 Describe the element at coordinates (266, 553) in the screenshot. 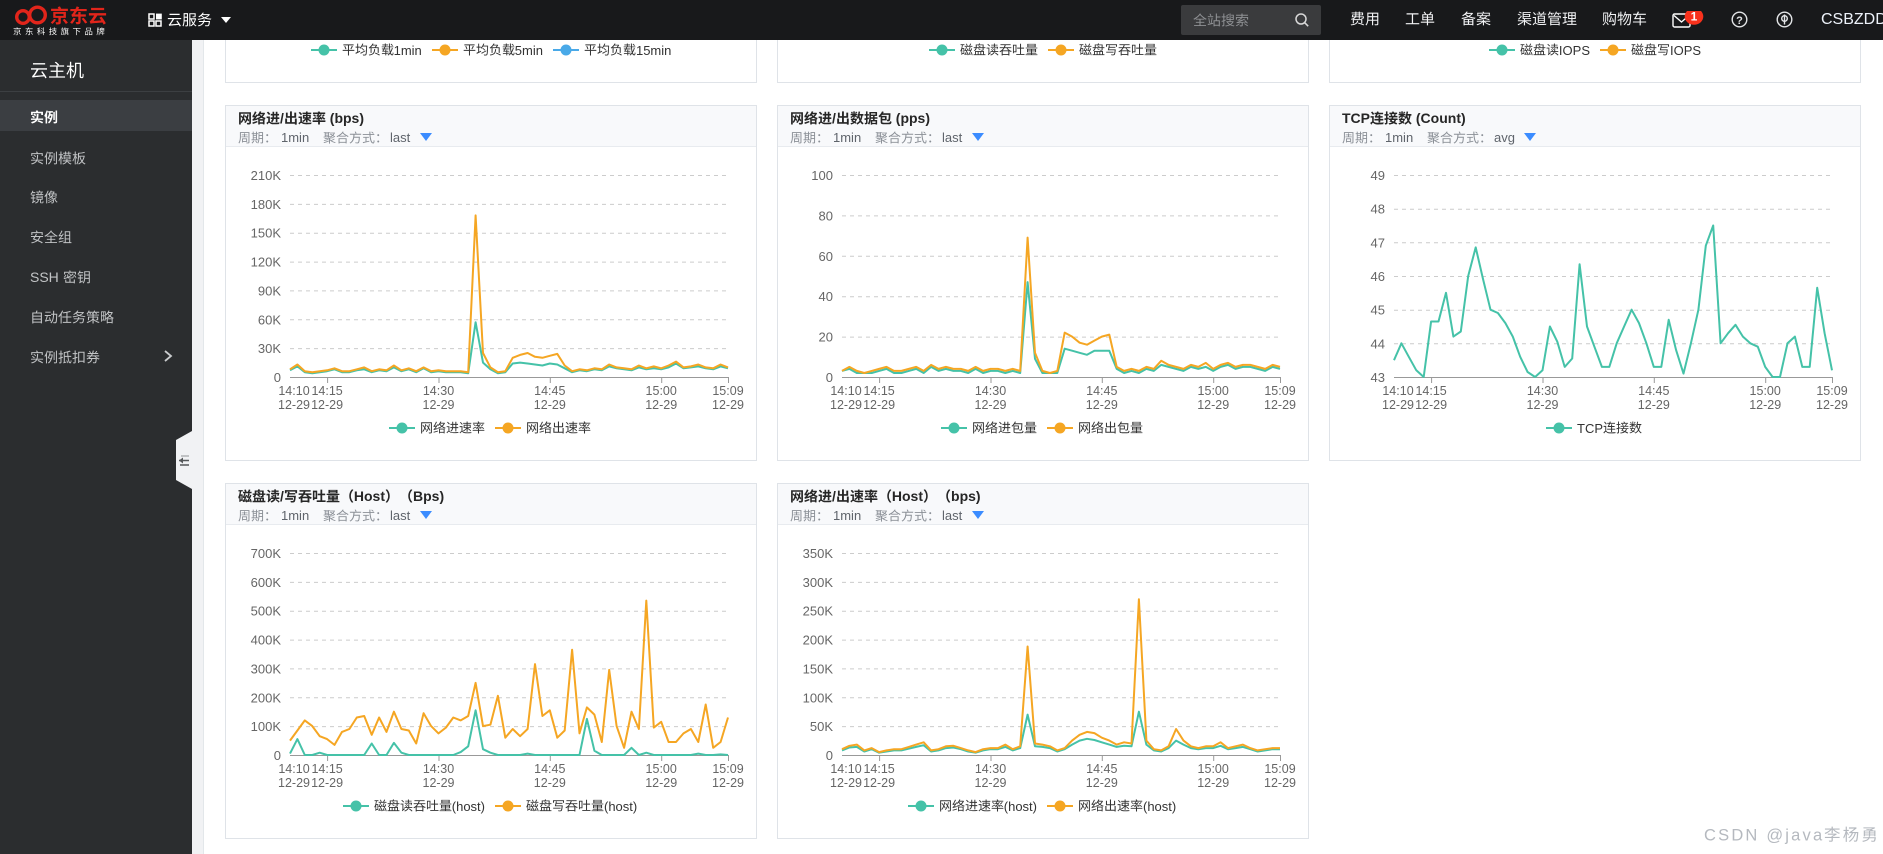

I see `svg-text: 700K` at that location.